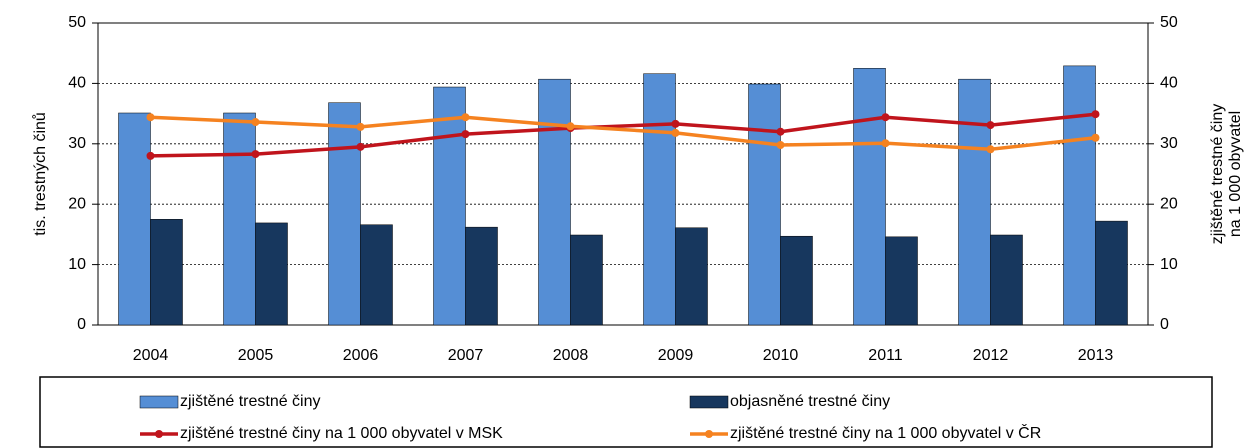 The height and width of the screenshot is (448, 1251). What do you see at coordinates (250, 401) in the screenshot?
I see `legend-label: zjištěné trestné činy` at bounding box center [250, 401].